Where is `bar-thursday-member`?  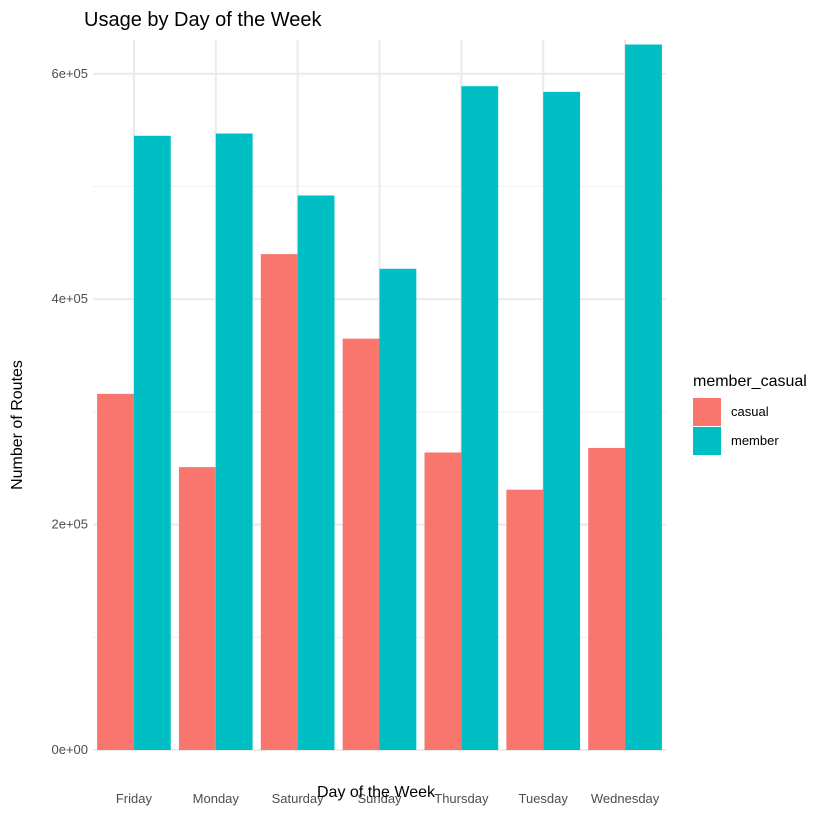 bar-thursday-member is located at coordinates (480, 418).